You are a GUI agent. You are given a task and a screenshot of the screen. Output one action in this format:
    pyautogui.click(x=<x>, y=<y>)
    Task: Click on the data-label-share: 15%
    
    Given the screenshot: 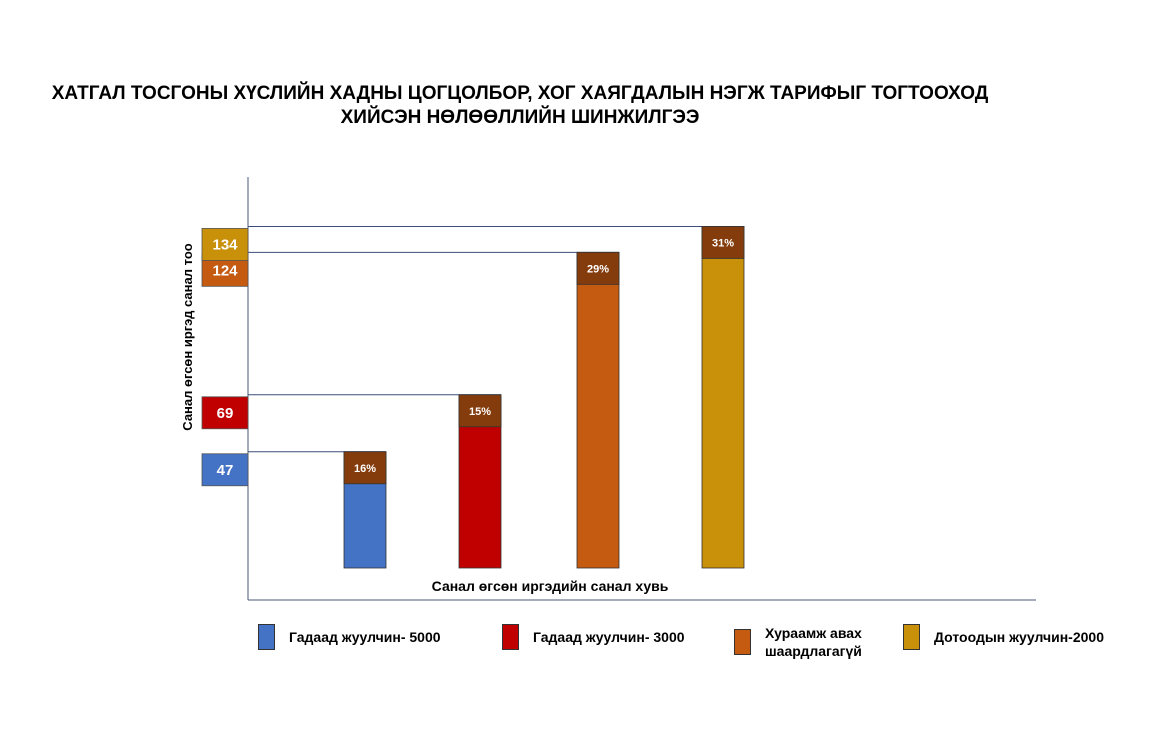 What is the action you would take?
    pyautogui.click(x=480, y=412)
    